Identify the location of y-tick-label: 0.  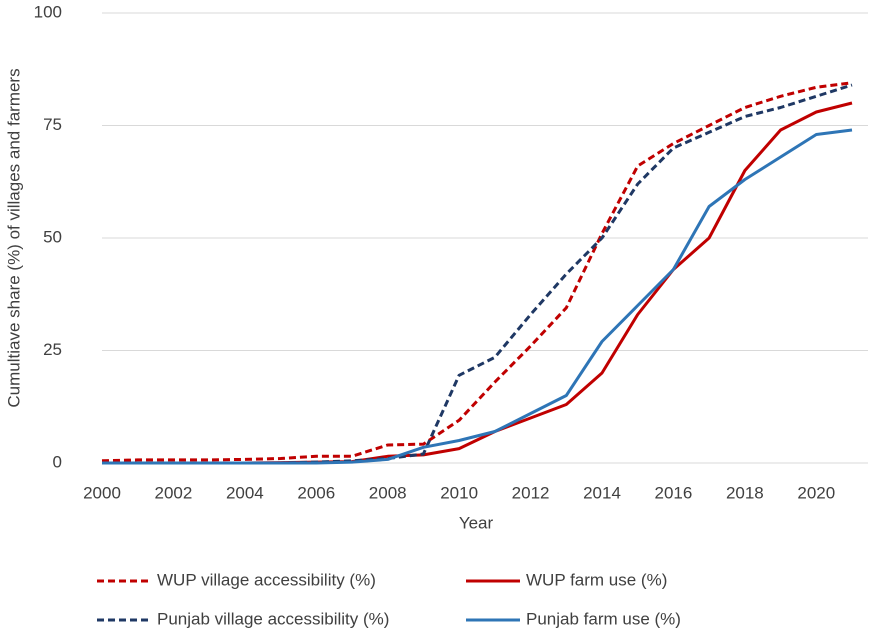
(57, 461).